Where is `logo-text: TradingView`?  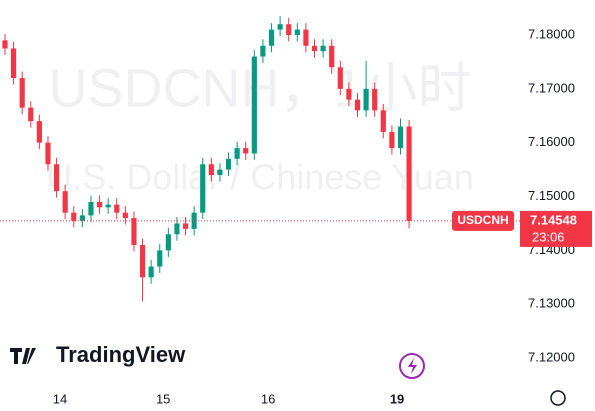
logo-text: TradingView is located at coordinates (121, 354).